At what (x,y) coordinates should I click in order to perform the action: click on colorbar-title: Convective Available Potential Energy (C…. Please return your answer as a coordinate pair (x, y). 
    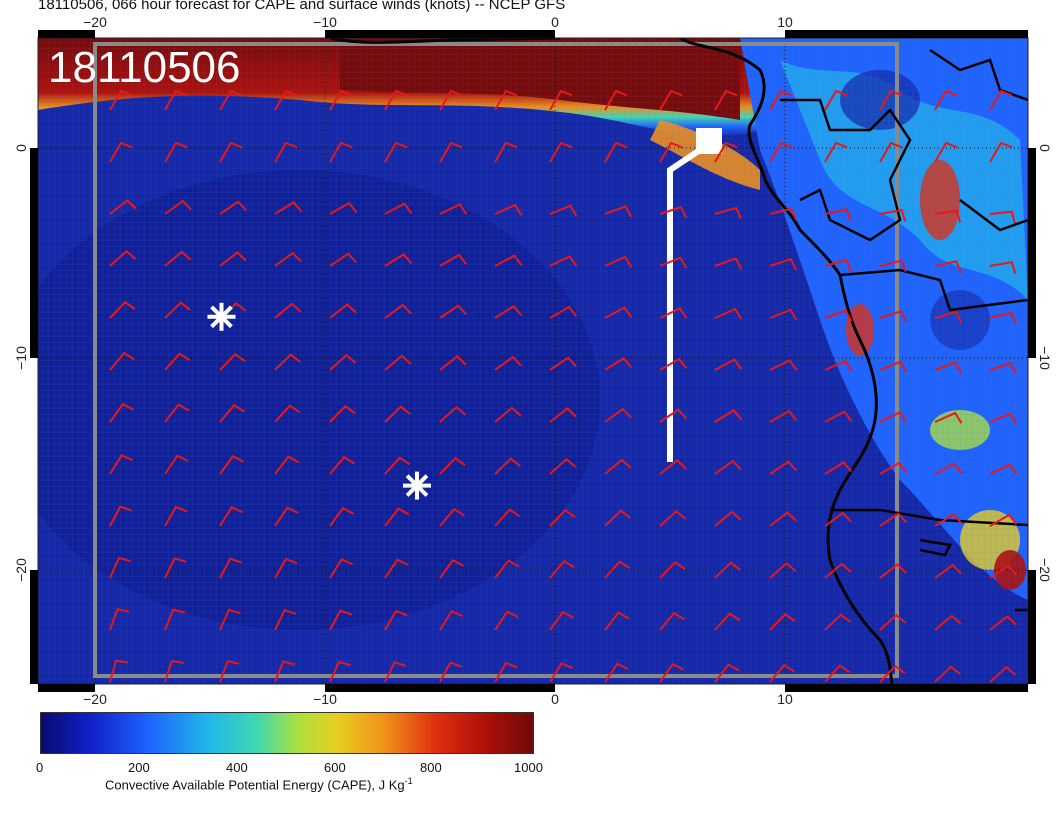
    Looking at the image, I should click on (259, 784).